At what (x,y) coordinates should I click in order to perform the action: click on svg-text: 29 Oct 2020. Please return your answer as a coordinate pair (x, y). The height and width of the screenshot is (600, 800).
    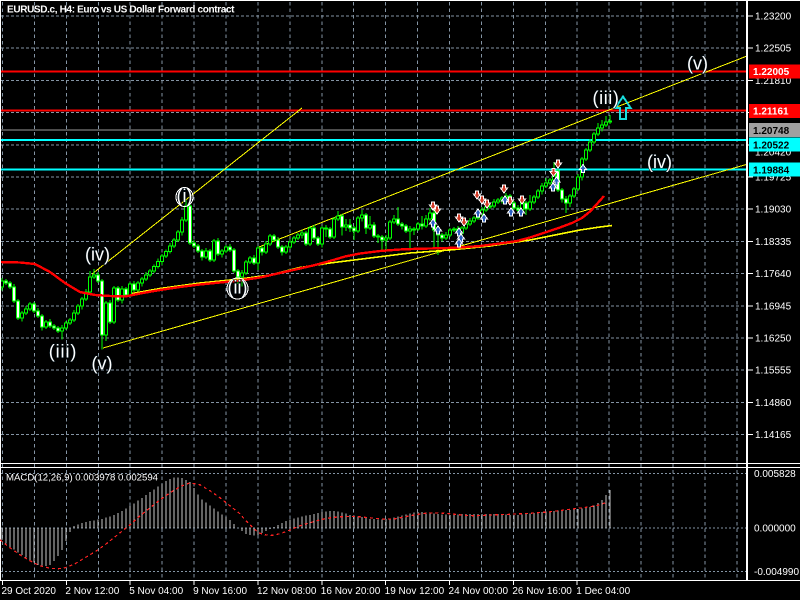
    Looking at the image, I should click on (29, 591).